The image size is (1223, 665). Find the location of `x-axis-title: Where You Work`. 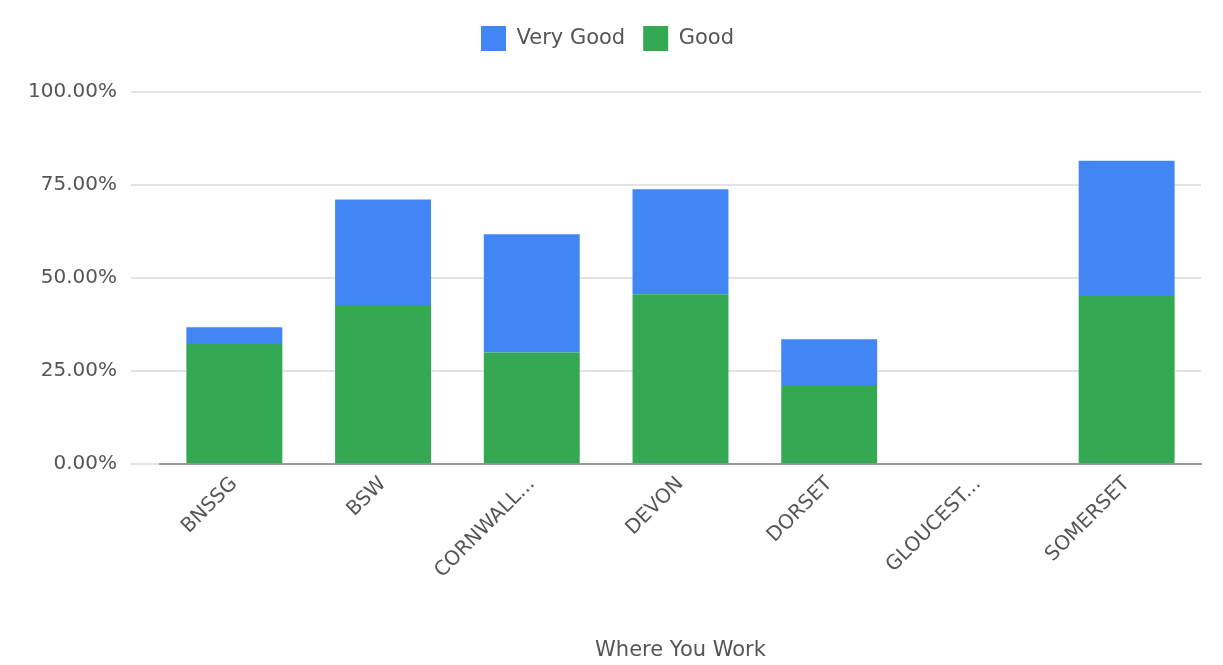

x-axis-title: Where You Work is located at coordinates (681, 648).